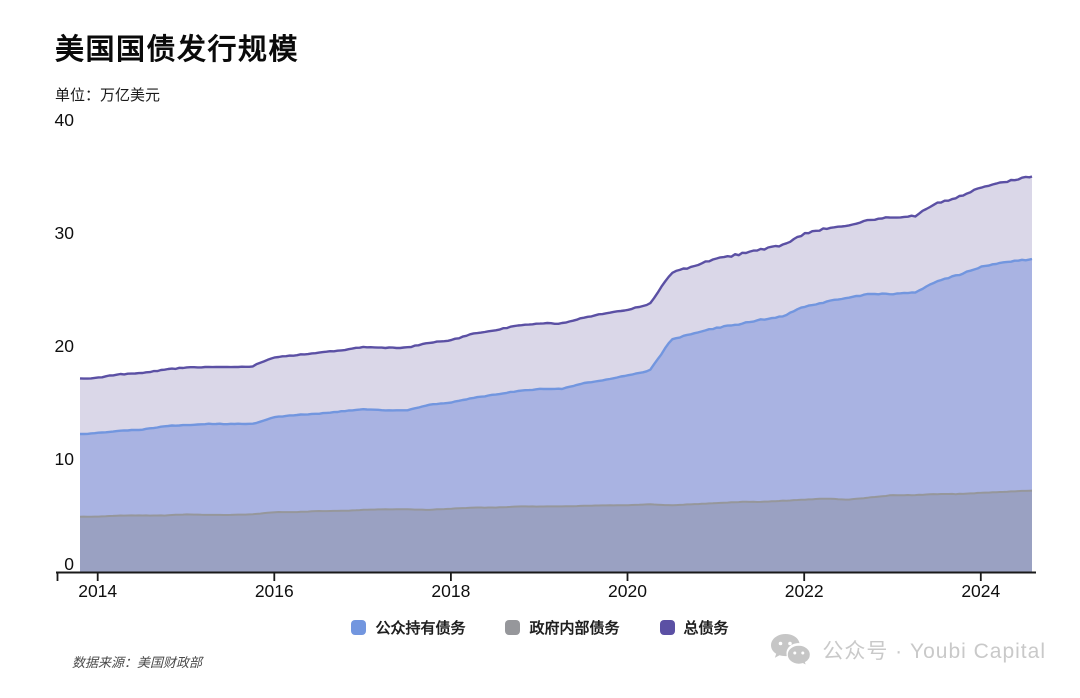 Image resolution: width=1080 pixels, height=698 pixels. Describe the element at coordinates (556, 503) in the screenshot. I see `intragov-debt-line` at that location.